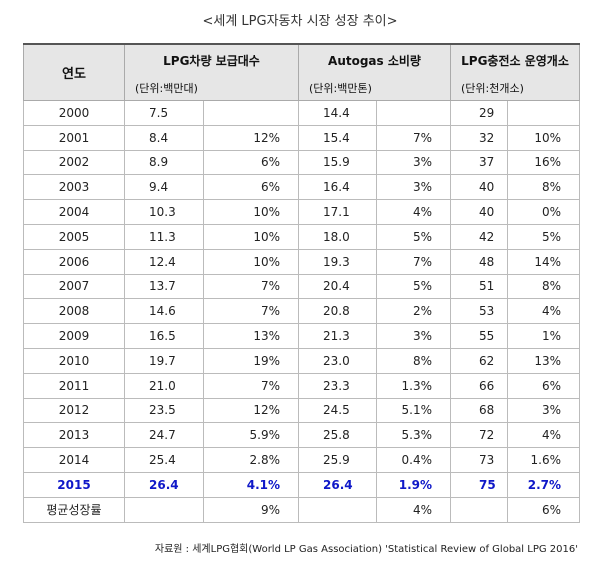 This screenshot has height=563, width=600. What do you see at coordinates (164, 509) in the screenshot?
I see `average-vehicles-empty` at bounding box center [164, 509].